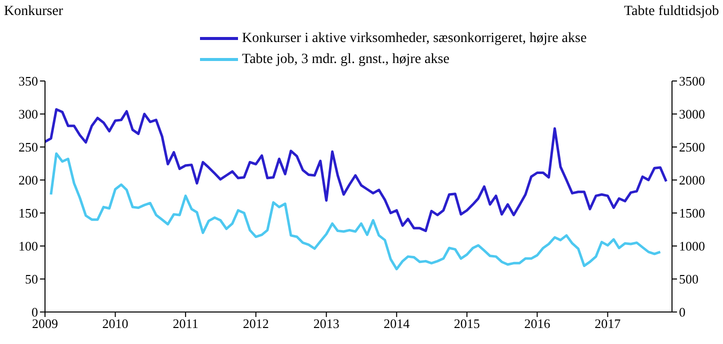 The image size is (723, 344). I want to click on x-tick-label: 2012, so click(255, 324).